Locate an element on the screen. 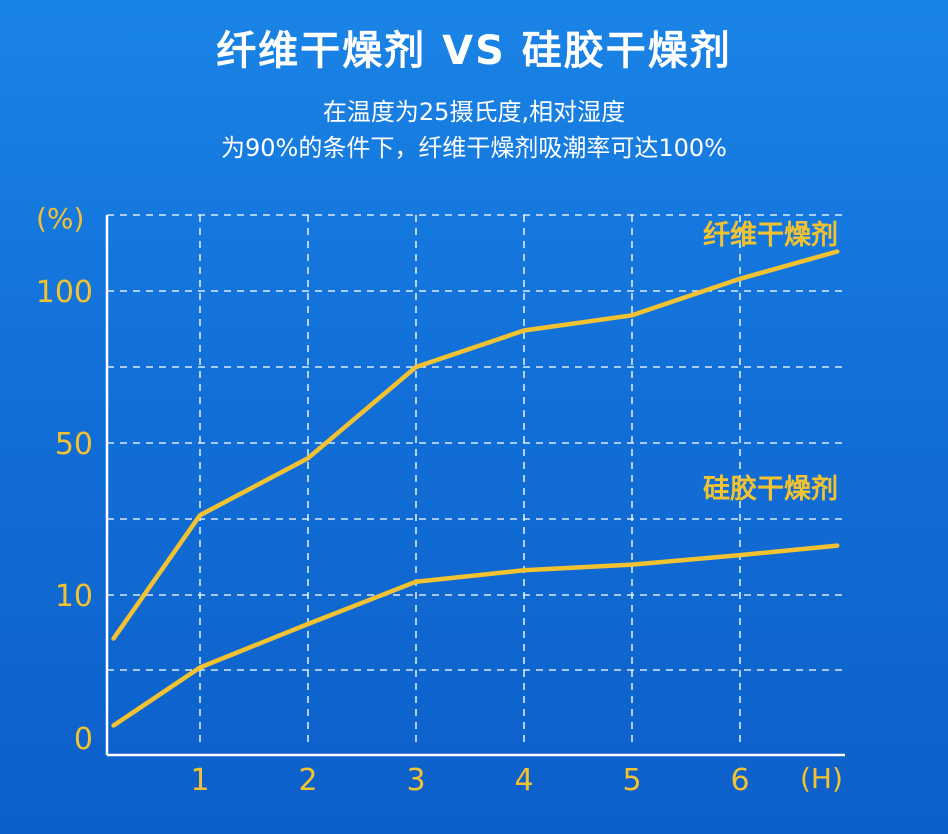  x-tick-label-3: 3 is located at coordinates (415, 780).